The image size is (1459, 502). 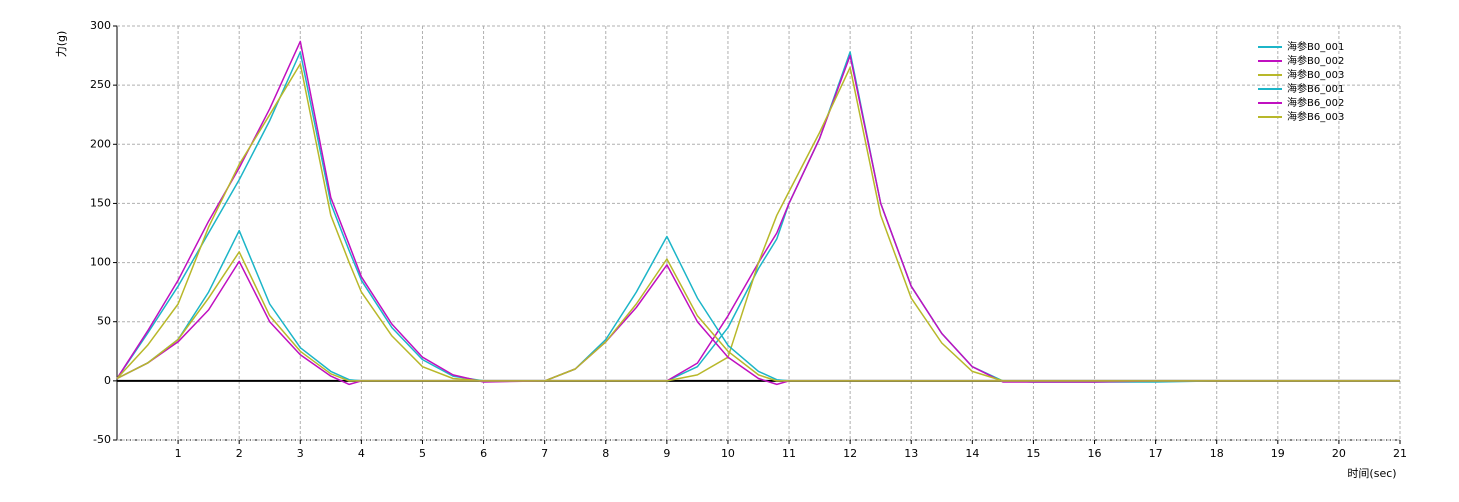 What do you see at coordinates (605, 453) in the screenshot?
I see `x-tick-label: 8` at bounding box center [605, 453].